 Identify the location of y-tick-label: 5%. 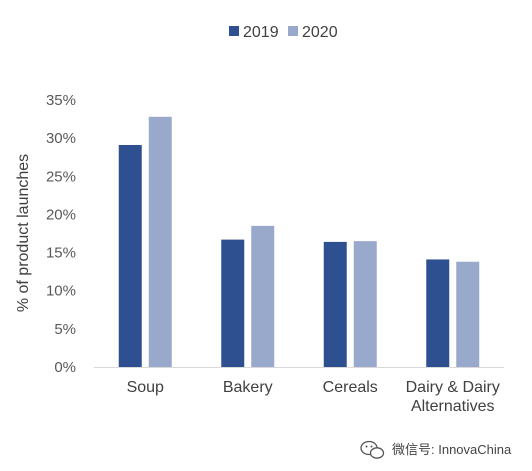
(65, 329).